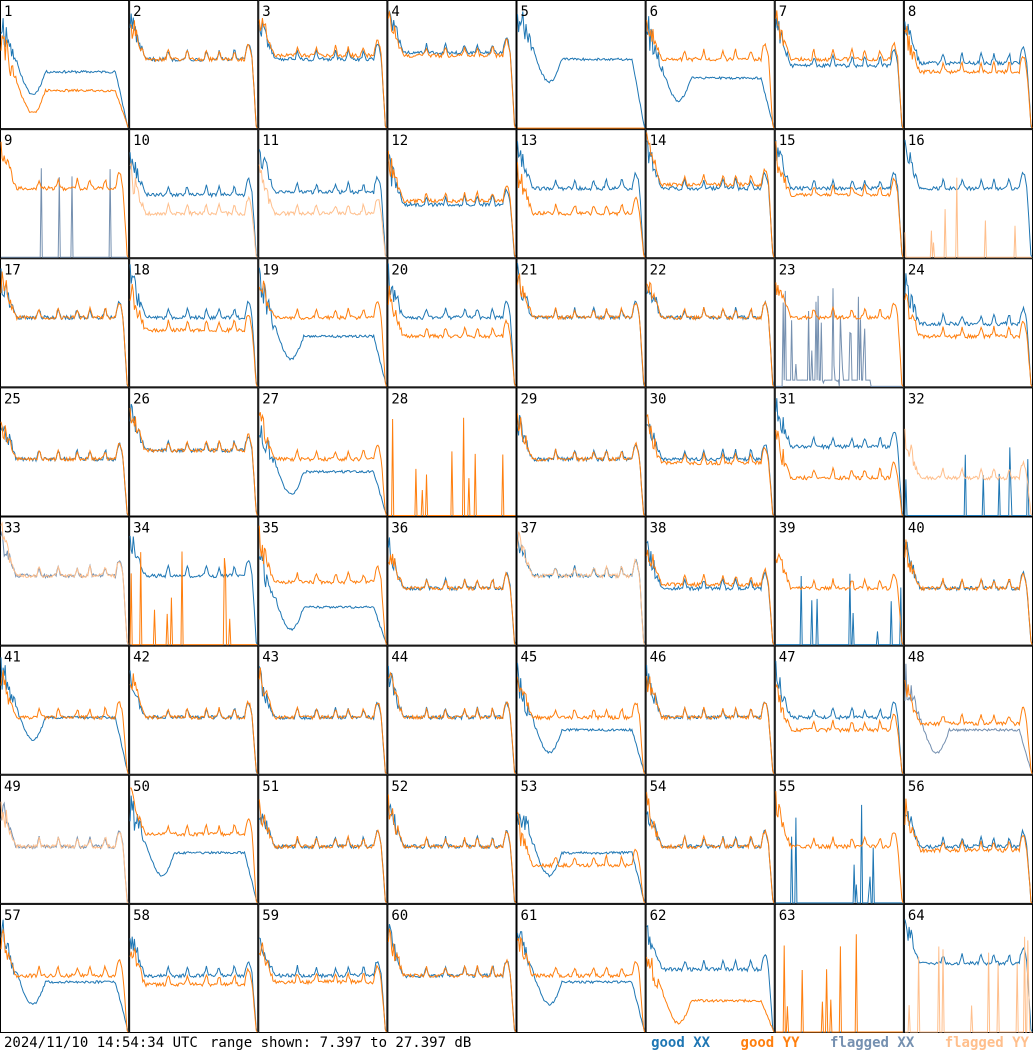 The width and height of the screenshot is (1033, 1053). I want to click on panel-37: 37, so click(581, 581).